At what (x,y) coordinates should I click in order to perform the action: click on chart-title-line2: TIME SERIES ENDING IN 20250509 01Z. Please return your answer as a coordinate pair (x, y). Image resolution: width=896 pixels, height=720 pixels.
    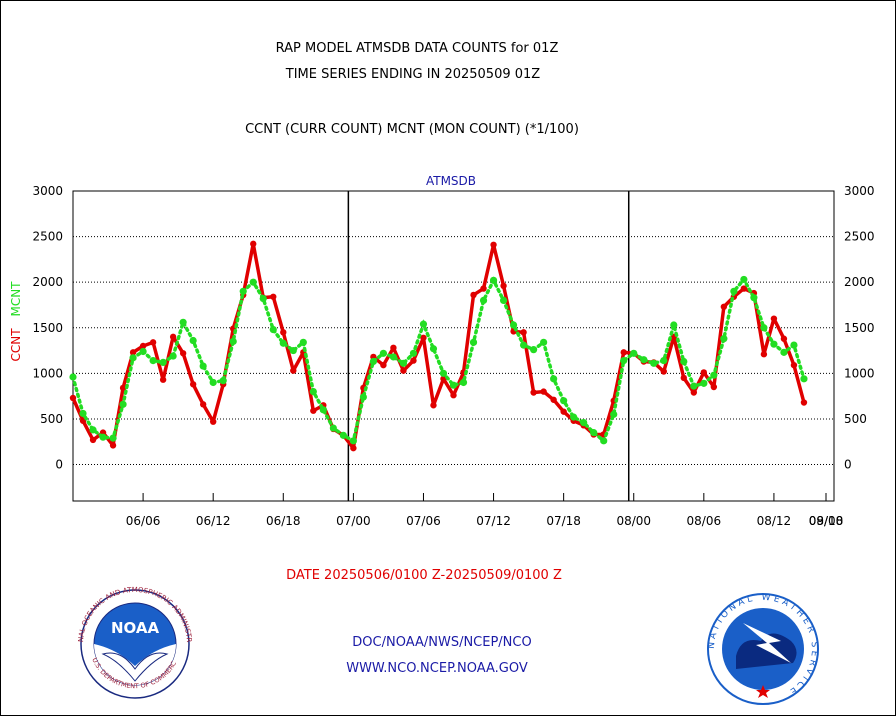
    Looking at the image, I should click on (413, 74).